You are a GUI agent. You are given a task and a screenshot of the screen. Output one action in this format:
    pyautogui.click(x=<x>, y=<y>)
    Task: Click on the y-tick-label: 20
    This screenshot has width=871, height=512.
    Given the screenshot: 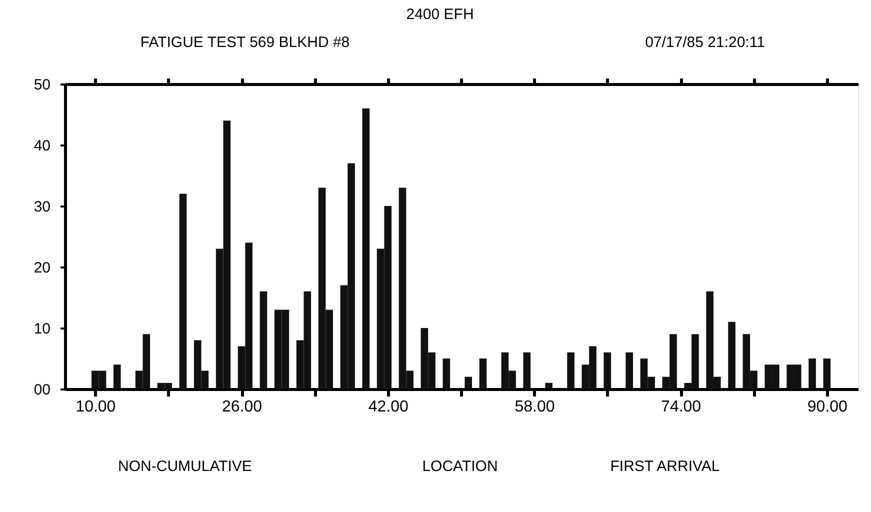 What is the action you would take?
    pyautogui.click(x=42, y=268)
    